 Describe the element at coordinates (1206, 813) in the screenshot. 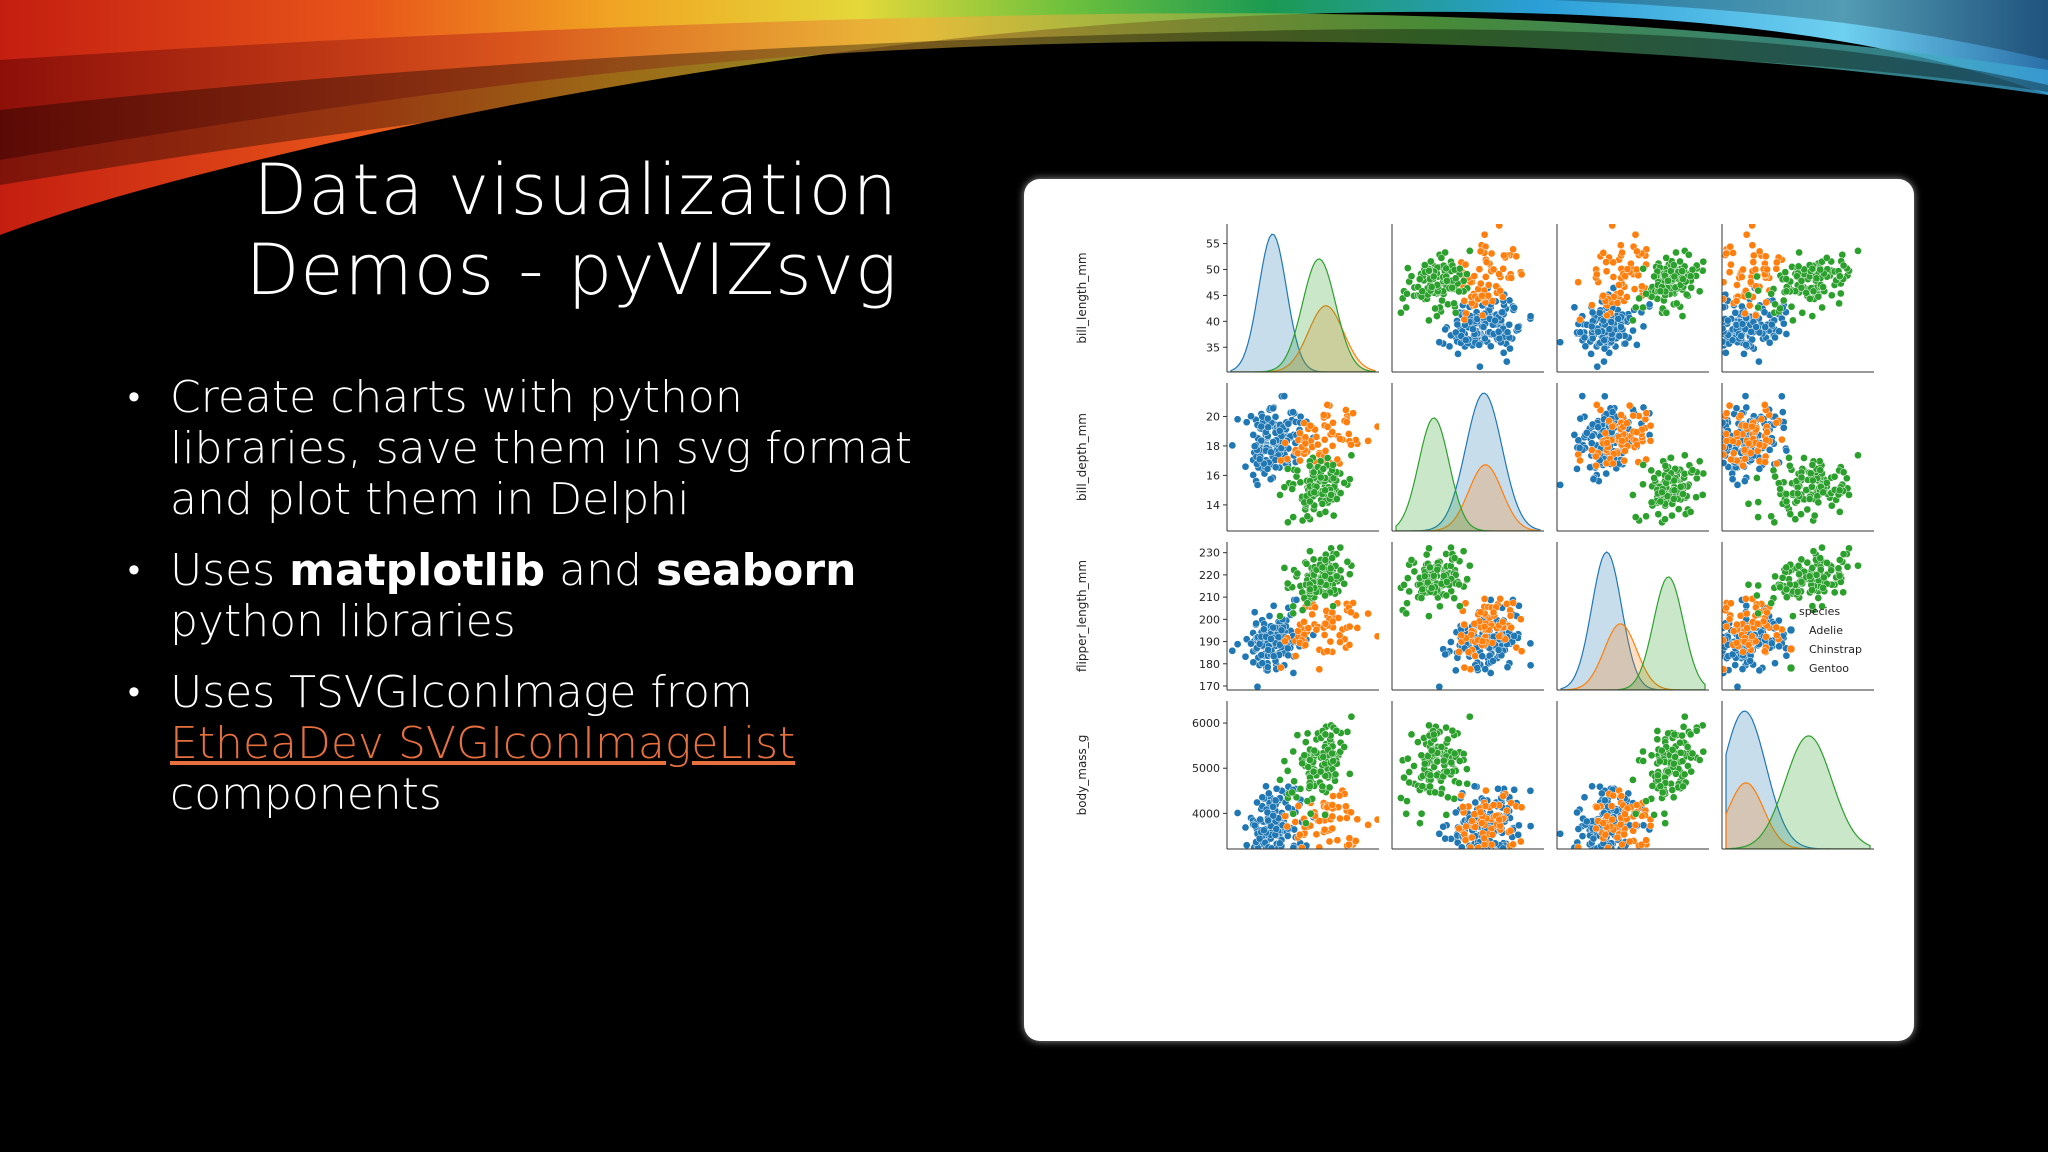

I see `y-tick-label: 4000` at that location.